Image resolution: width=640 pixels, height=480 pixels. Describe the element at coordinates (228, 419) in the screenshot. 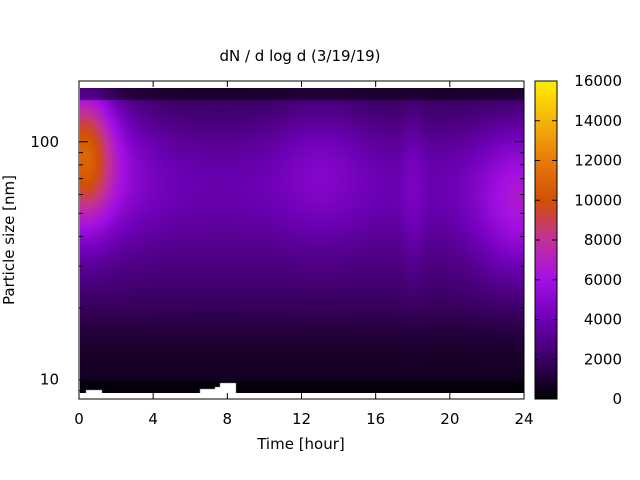

I see `x-tick-label: 8` at that location.